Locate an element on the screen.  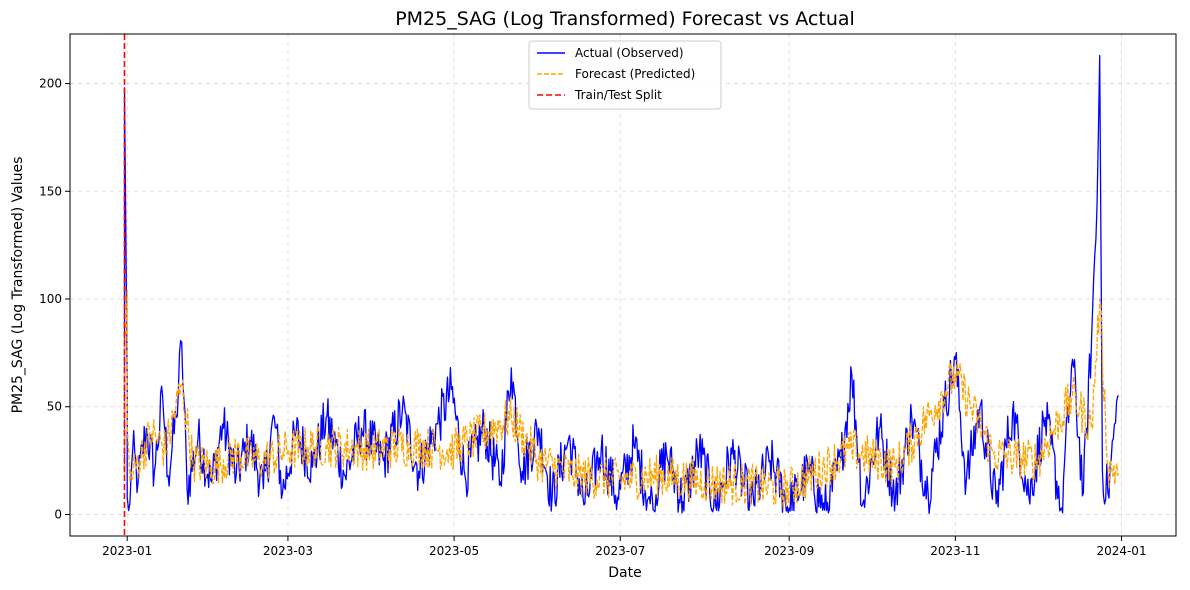
legend-box is located at coordinates (625, 75).